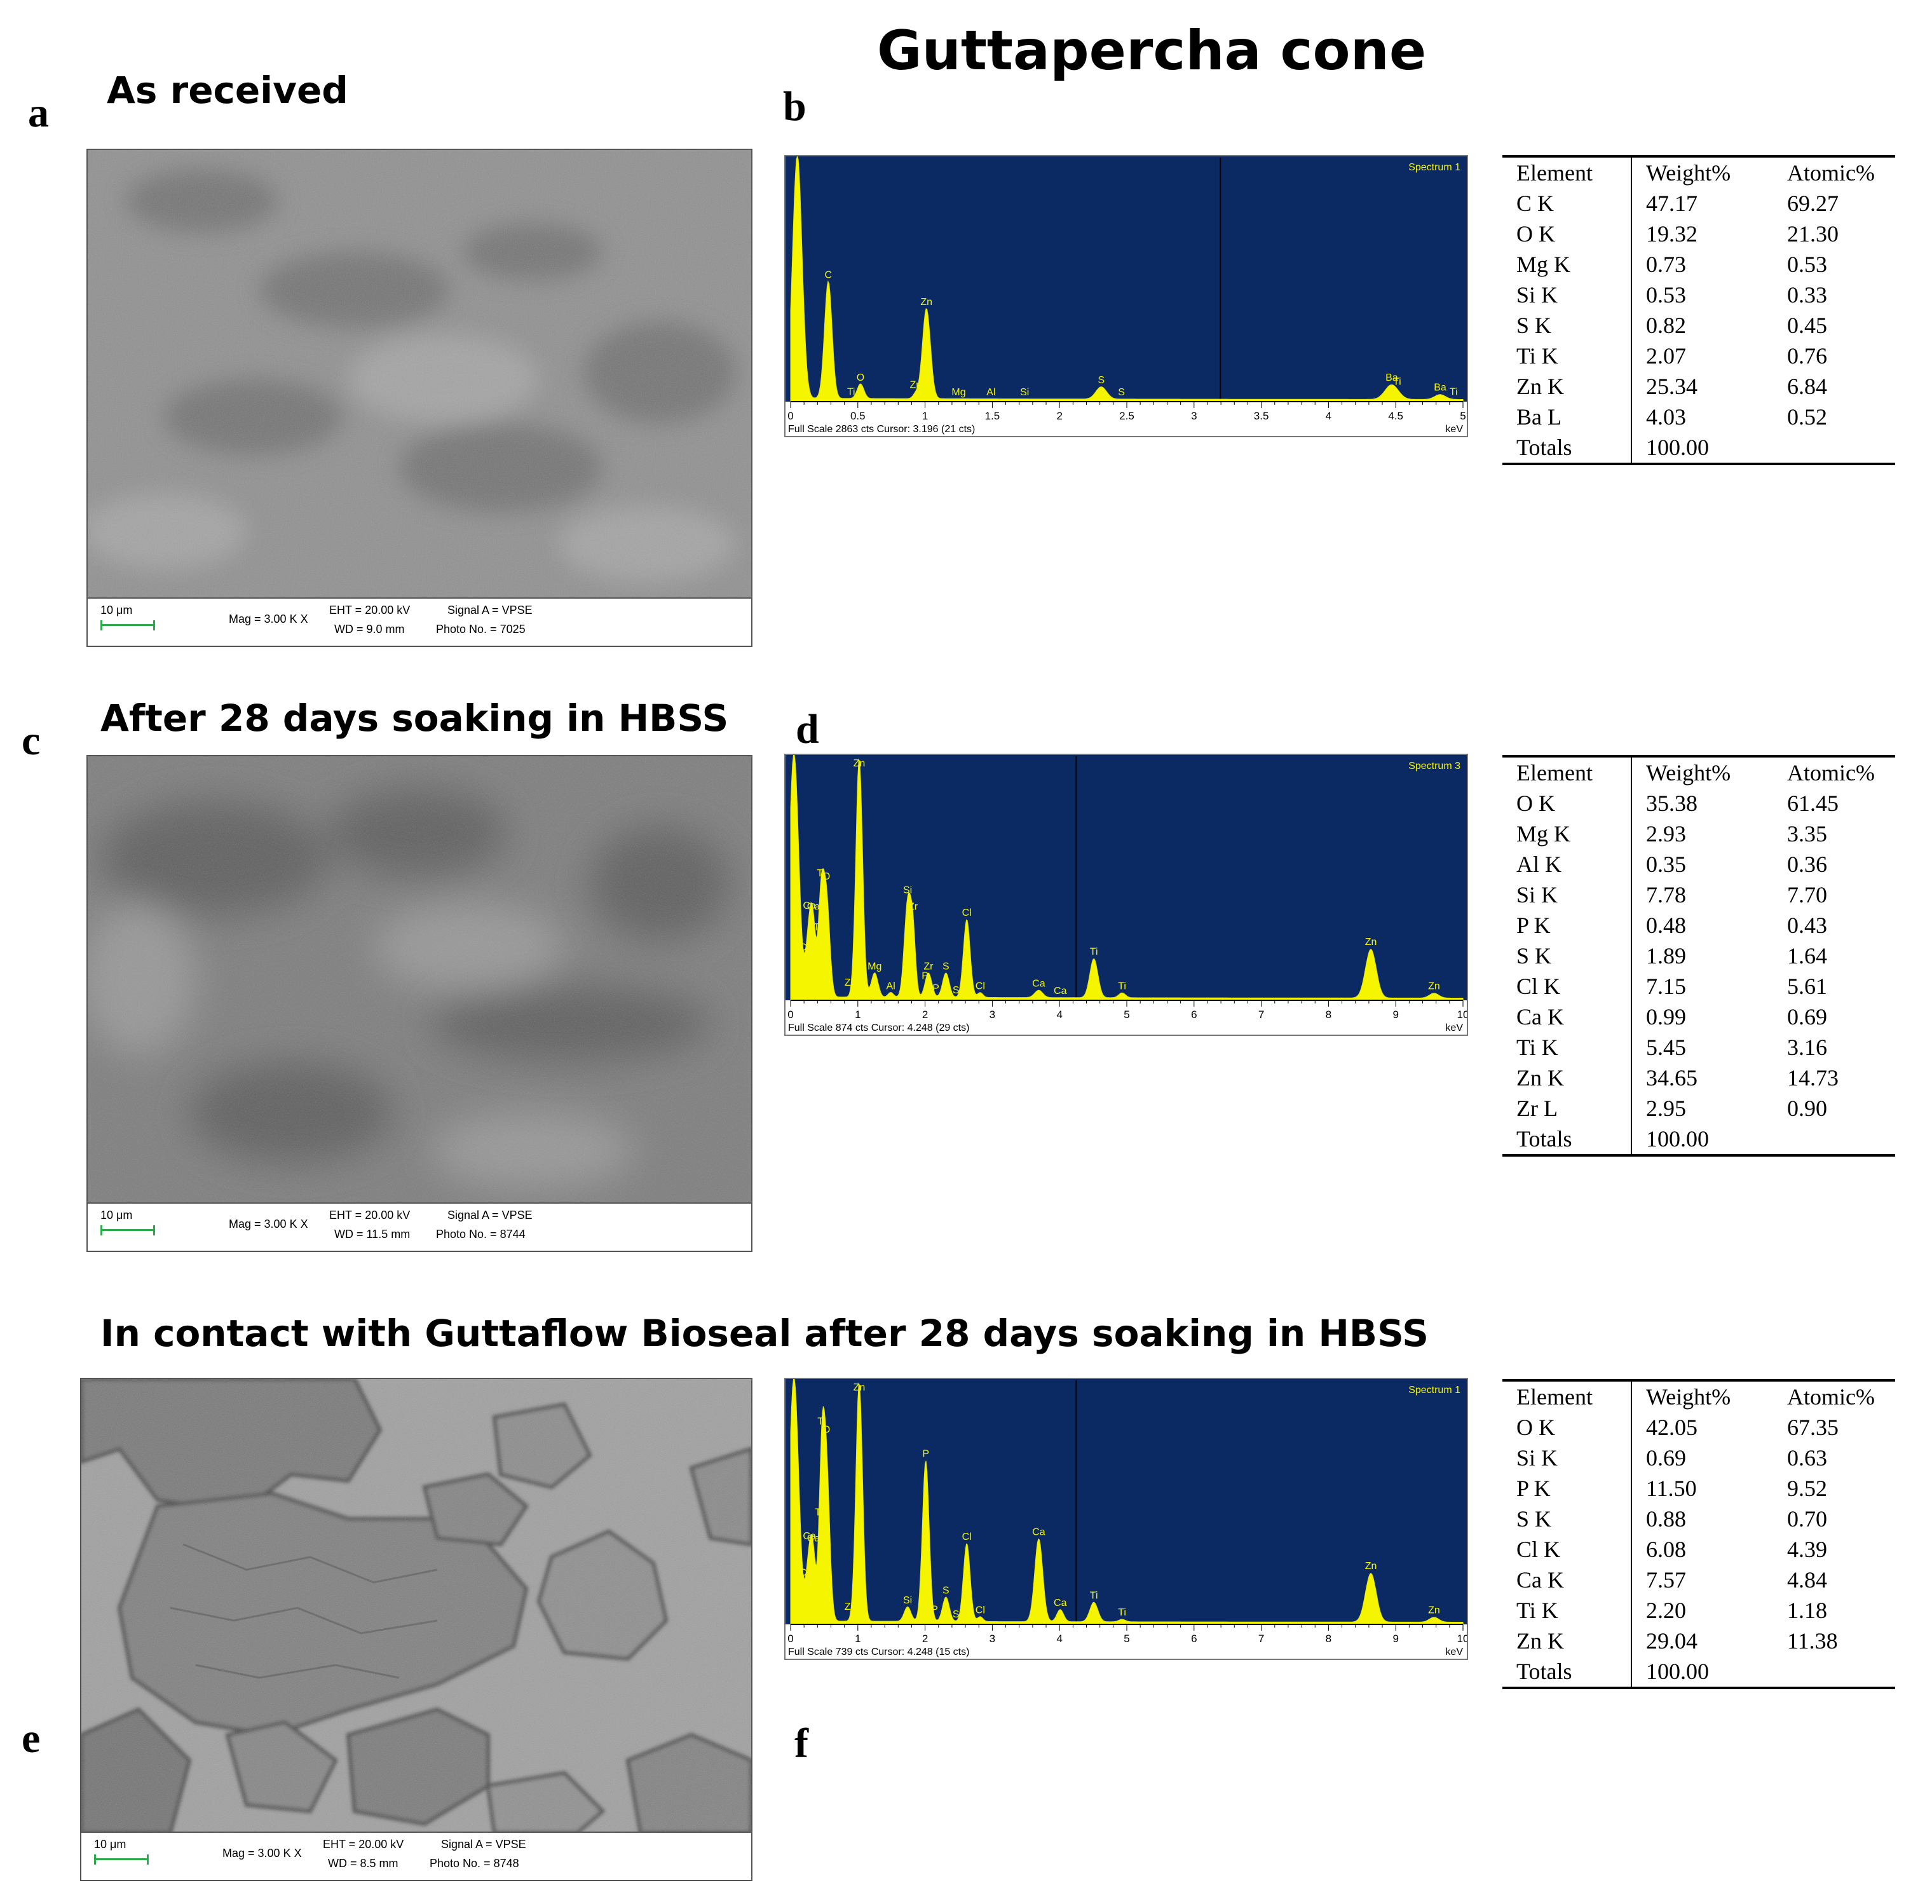  What do you see at coordinates (1666, 417) in the screenshot?
I see `weight-percent-cell: 4.03` at bounding box center [1666, 417].